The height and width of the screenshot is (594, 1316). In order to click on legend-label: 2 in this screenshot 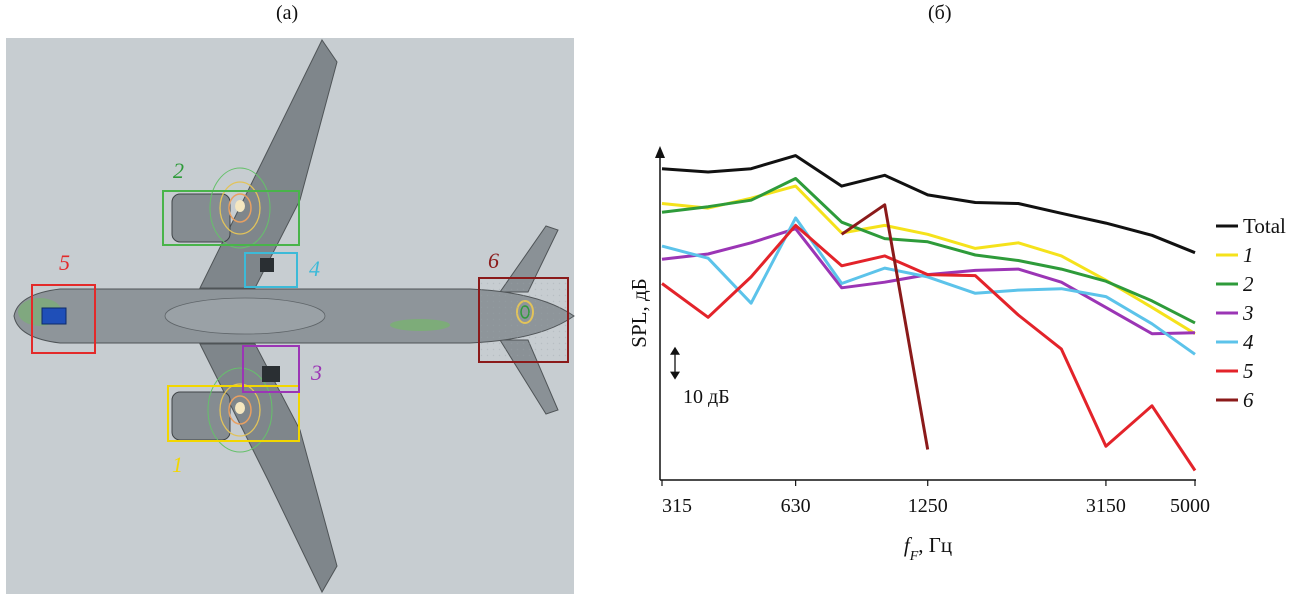, I will do `click(1248, 284)`.